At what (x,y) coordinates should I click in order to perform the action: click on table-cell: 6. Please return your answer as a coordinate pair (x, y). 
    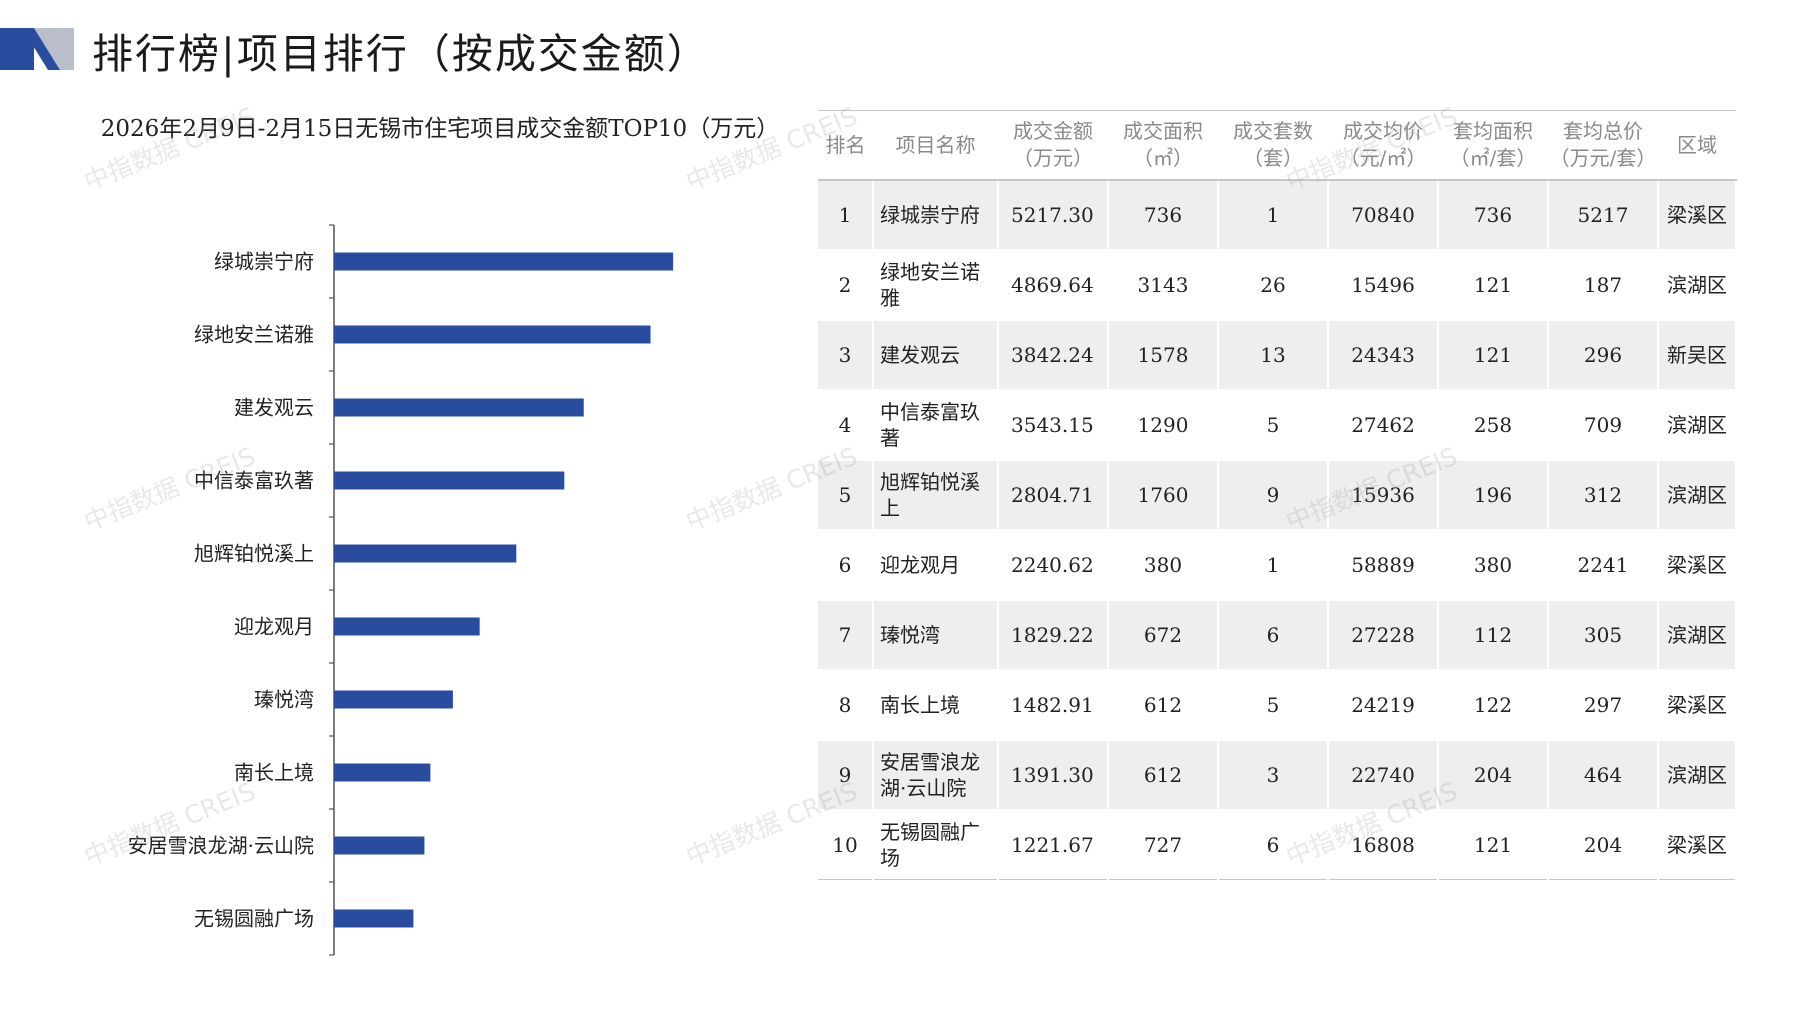
    Looking at the image, I should click on (1273, 635).